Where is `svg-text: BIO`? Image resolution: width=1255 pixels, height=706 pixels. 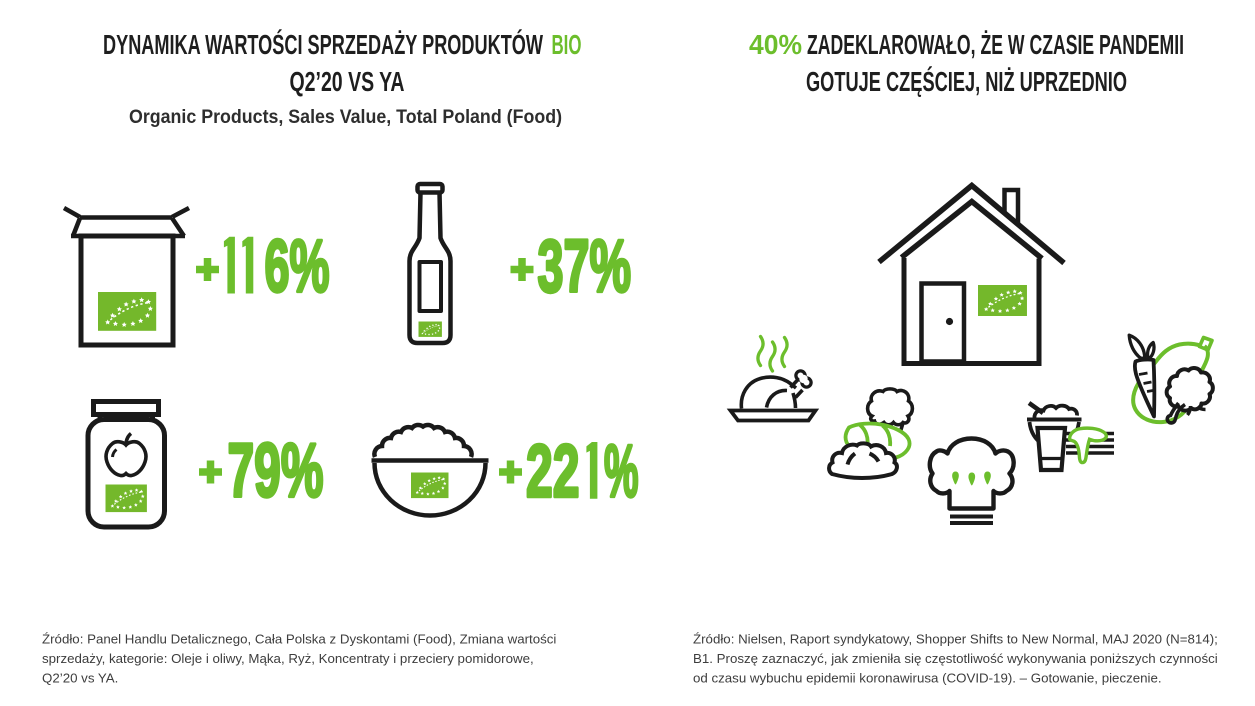 svg-text: BIO is located at coordinates (567, 44).